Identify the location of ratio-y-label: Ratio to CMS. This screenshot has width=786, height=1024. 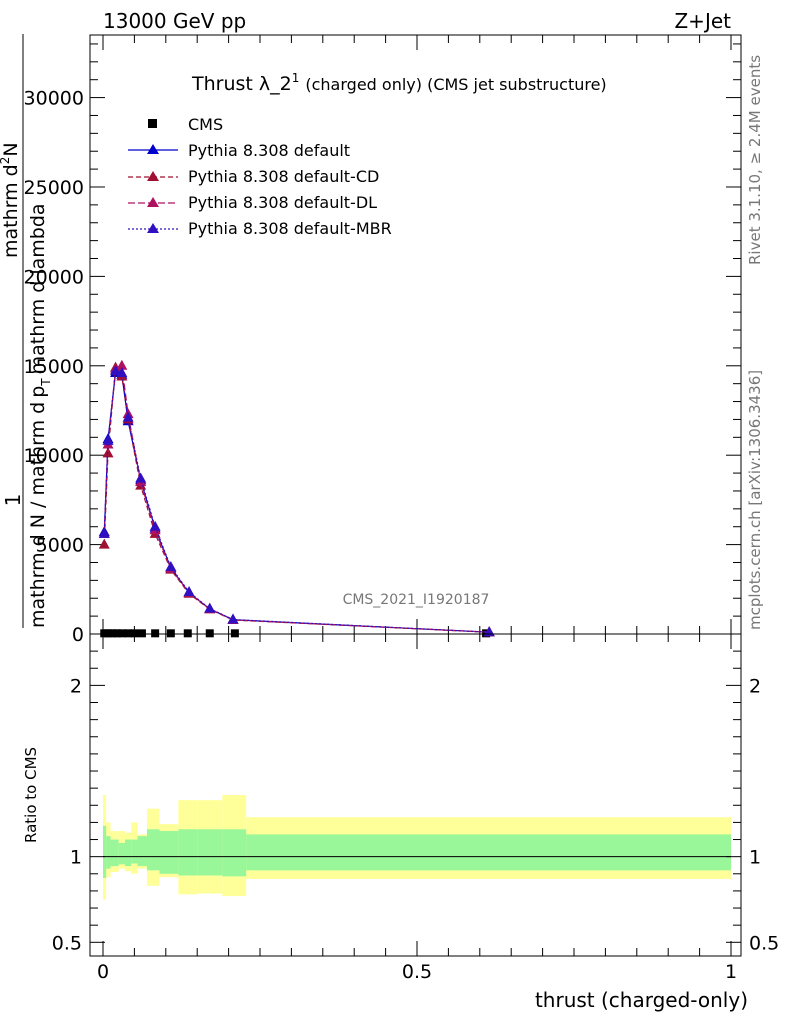
(31, 795).